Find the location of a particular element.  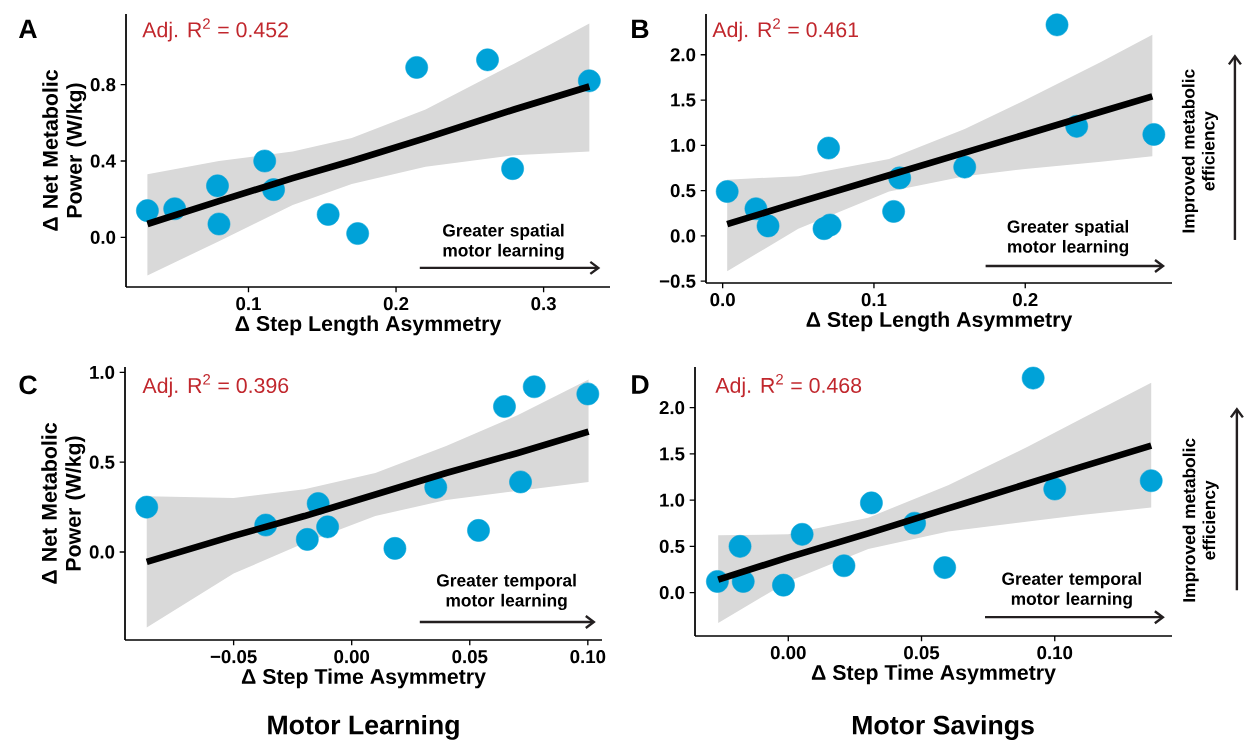

y-tick-label: 0.8 is located at coordinates (103, 85).